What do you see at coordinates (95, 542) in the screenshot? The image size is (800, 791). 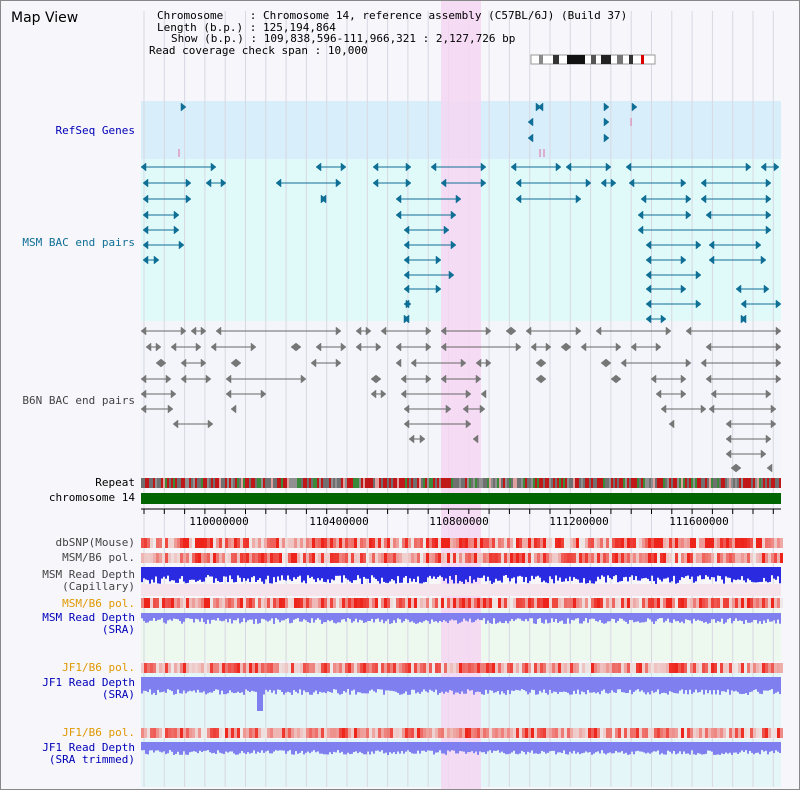 I see `track-label-dbsnp: dbSNP(Mouse)` at bounding box center [95, 542].